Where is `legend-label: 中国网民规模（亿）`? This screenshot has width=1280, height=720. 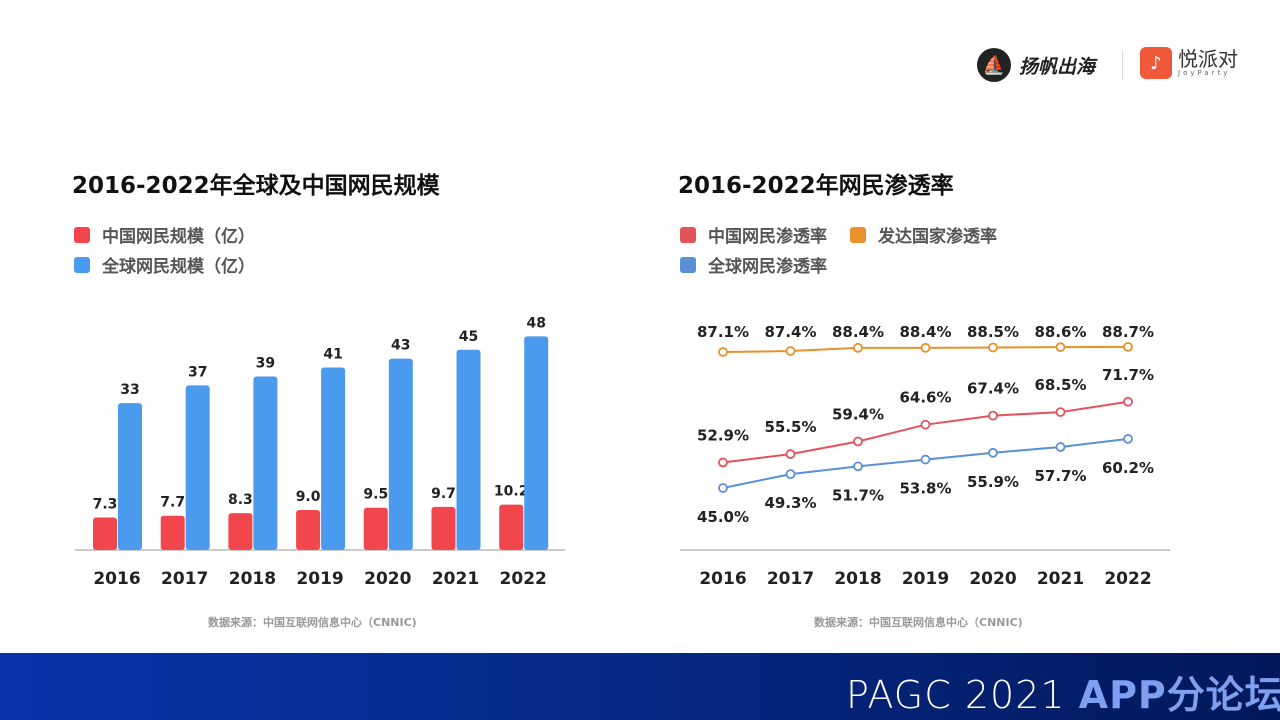 legend-label: 中国网民规模（亿） is located at coordinates (178, 237).